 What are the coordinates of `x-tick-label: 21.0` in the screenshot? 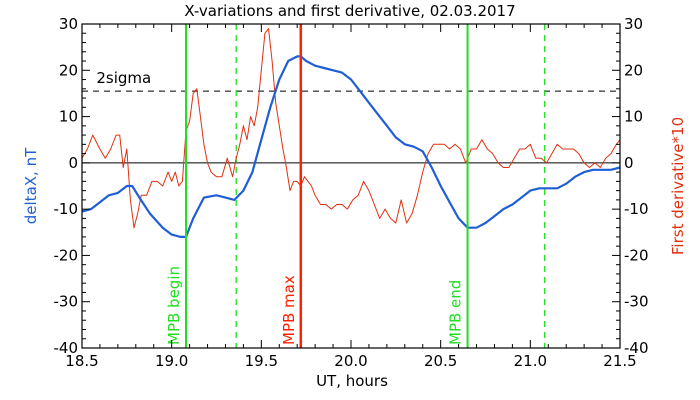 It's located at (530, 361).